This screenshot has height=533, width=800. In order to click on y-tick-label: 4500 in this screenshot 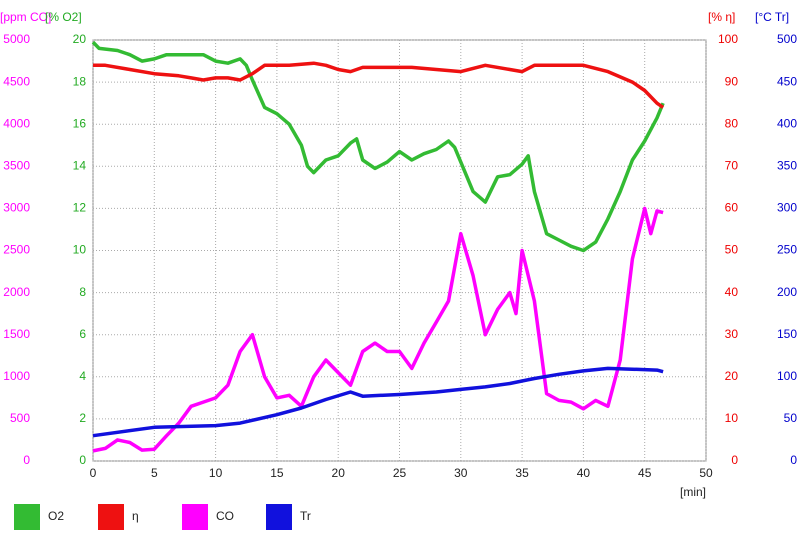, I will do `click(16, 81)`.